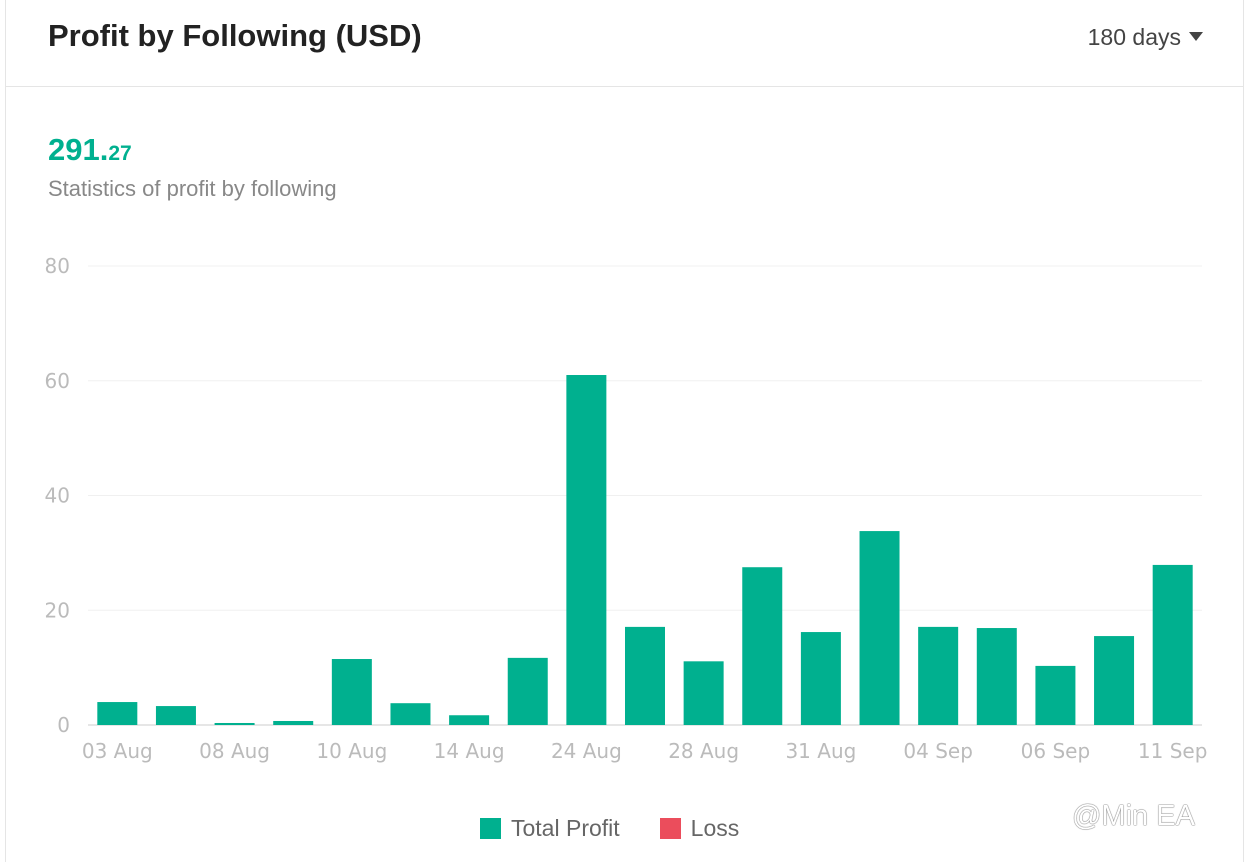 The height and width of the screenshot is (862, 1248). Describe the element at coordinates (234, 751) in the screenshot. I see `x-tick-label: 08 Aug` at that location.